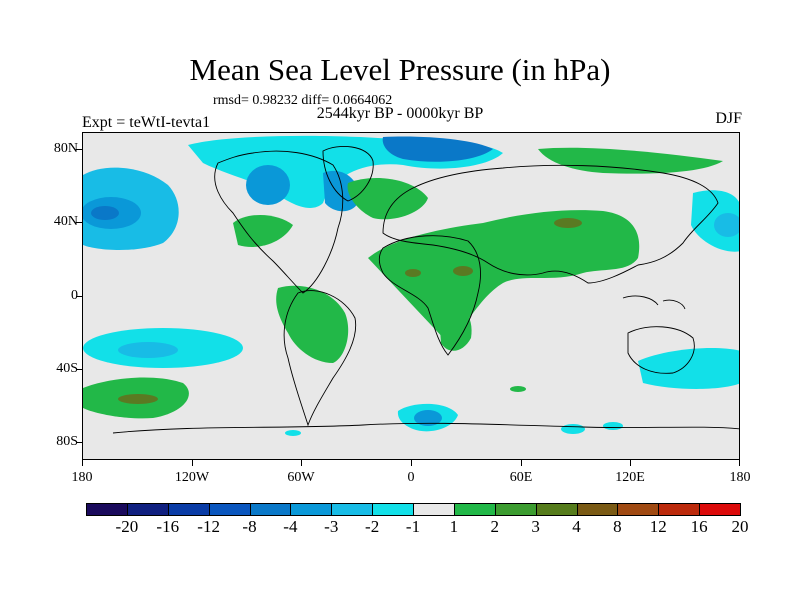  Describe the element at coordinates (425, 428) in the screenshot. I see `coastline-antarctica` at that location.